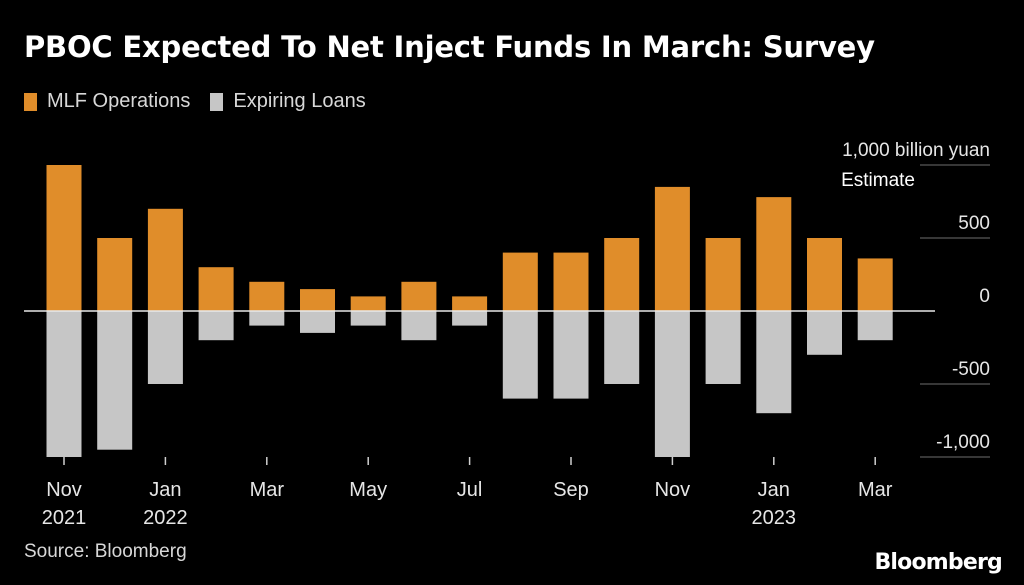  I want to click on legend-swatch-mlf, so click(30, 101).